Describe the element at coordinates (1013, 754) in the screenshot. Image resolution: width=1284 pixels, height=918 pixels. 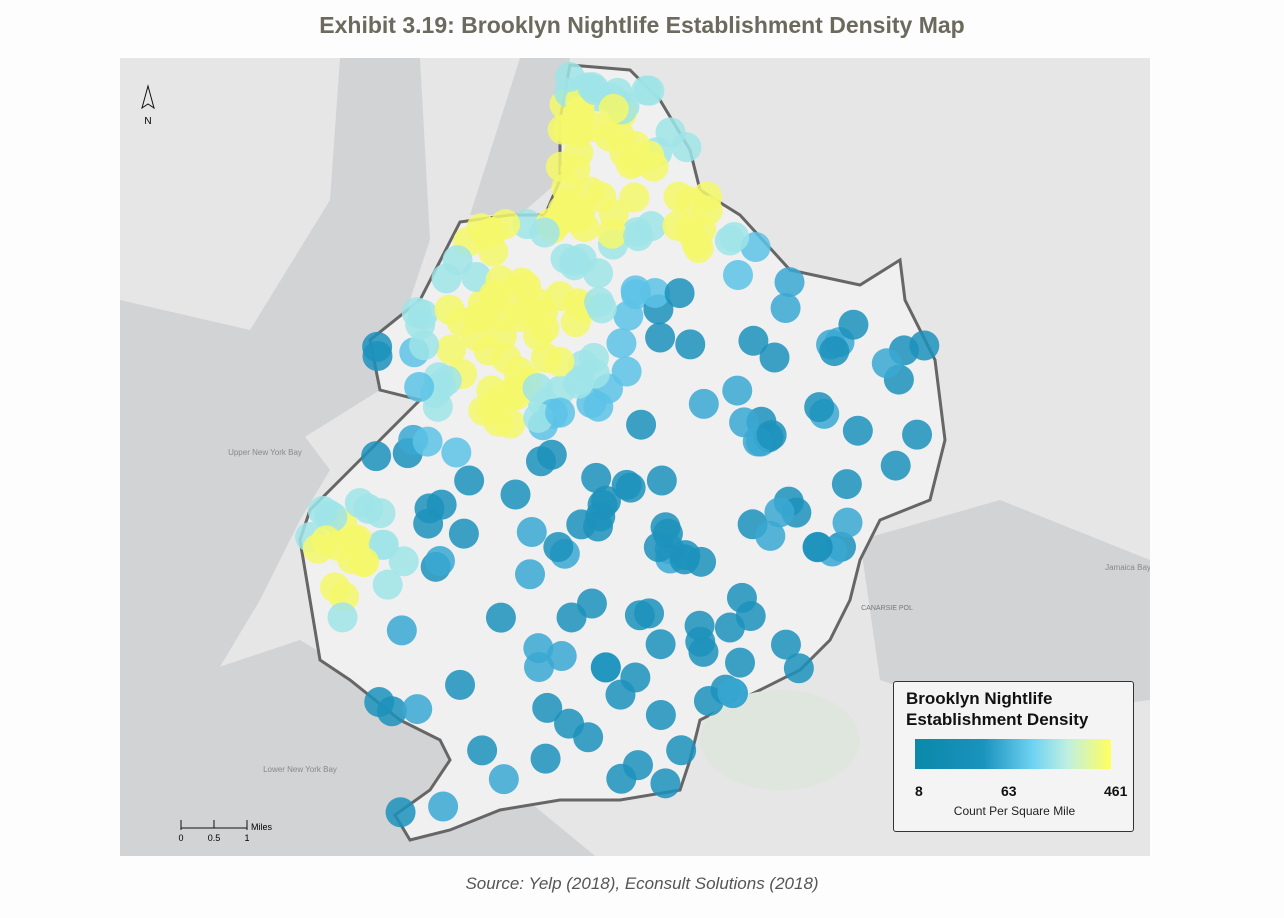
I see `legend-gradient` at that location.